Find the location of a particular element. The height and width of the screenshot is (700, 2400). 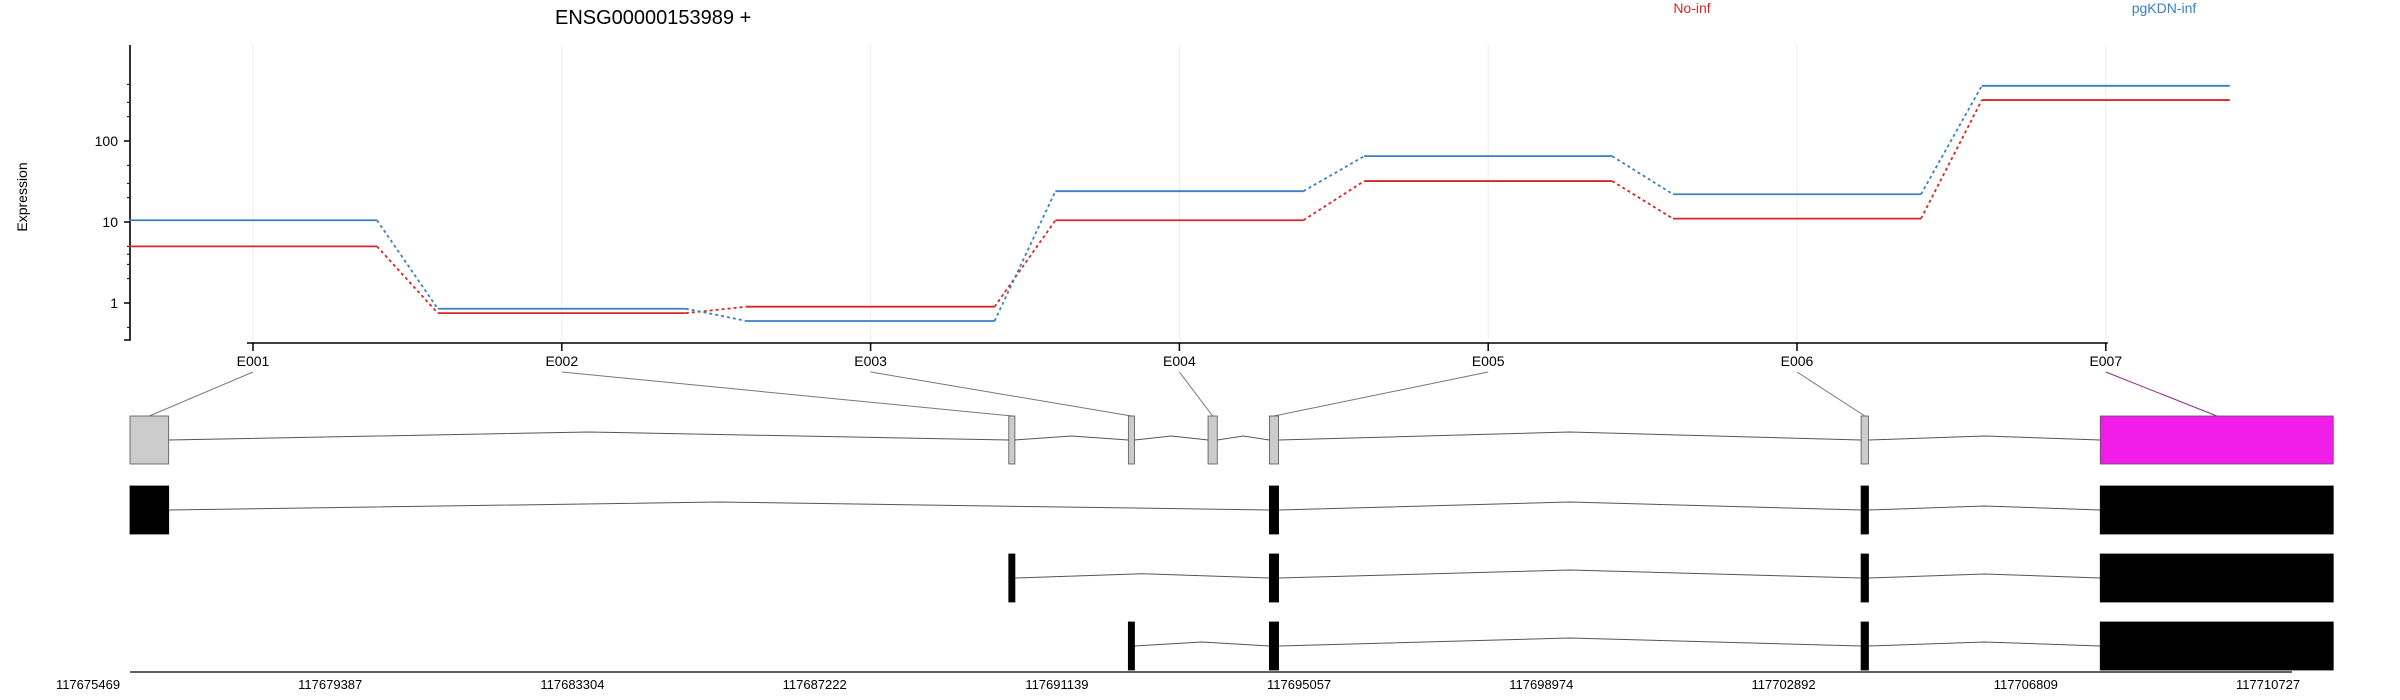

coordinate-tick-label: 117691139 is located at coordinates (1056, 684).